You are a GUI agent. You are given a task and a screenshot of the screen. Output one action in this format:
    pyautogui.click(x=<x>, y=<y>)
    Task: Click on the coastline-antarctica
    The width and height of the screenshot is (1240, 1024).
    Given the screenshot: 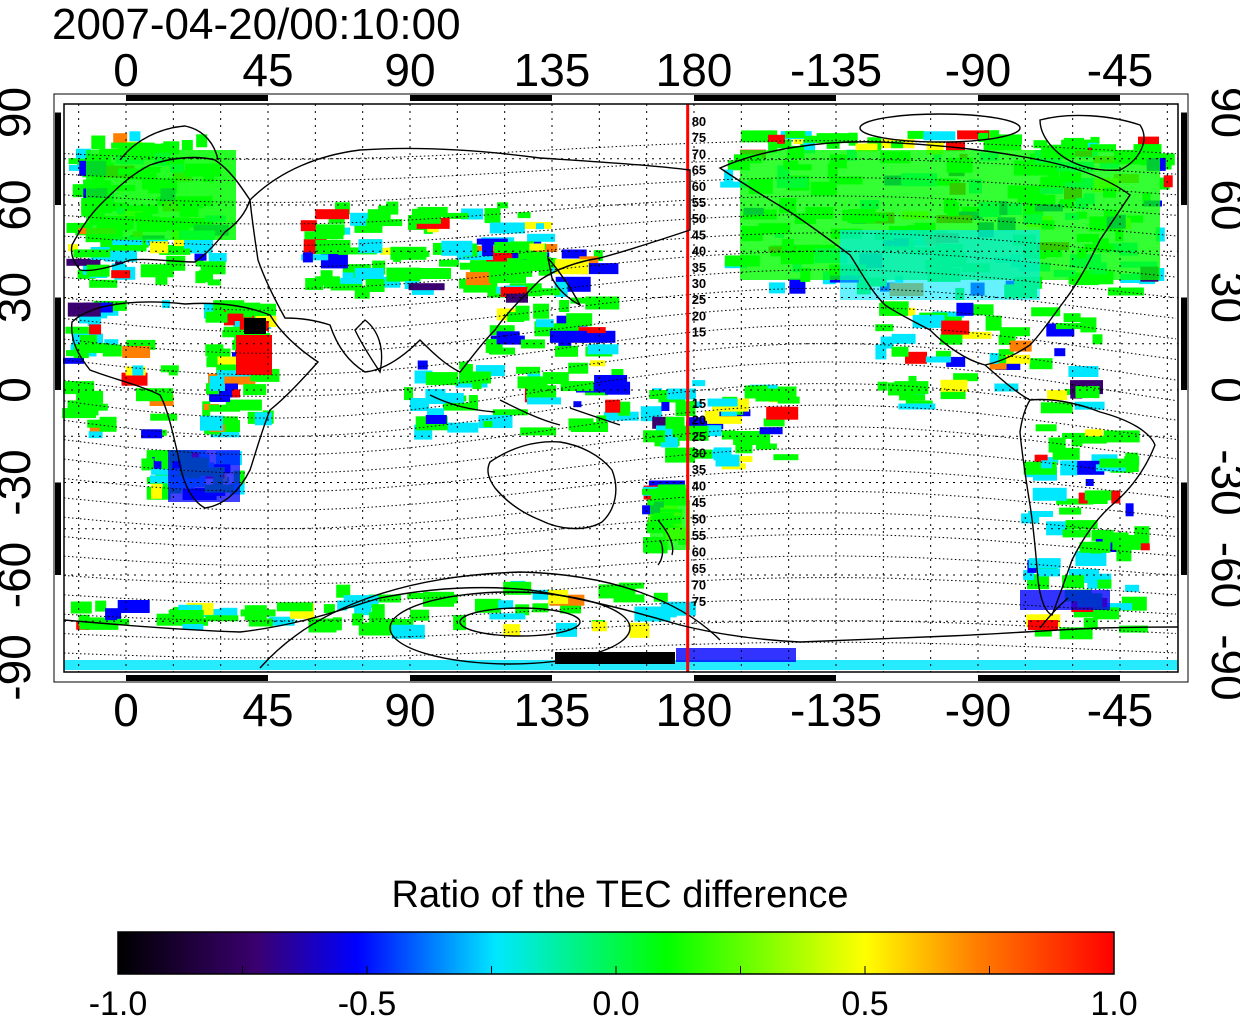 What is the action you would take?
    pyautogui.click(x=621, y=614)
    